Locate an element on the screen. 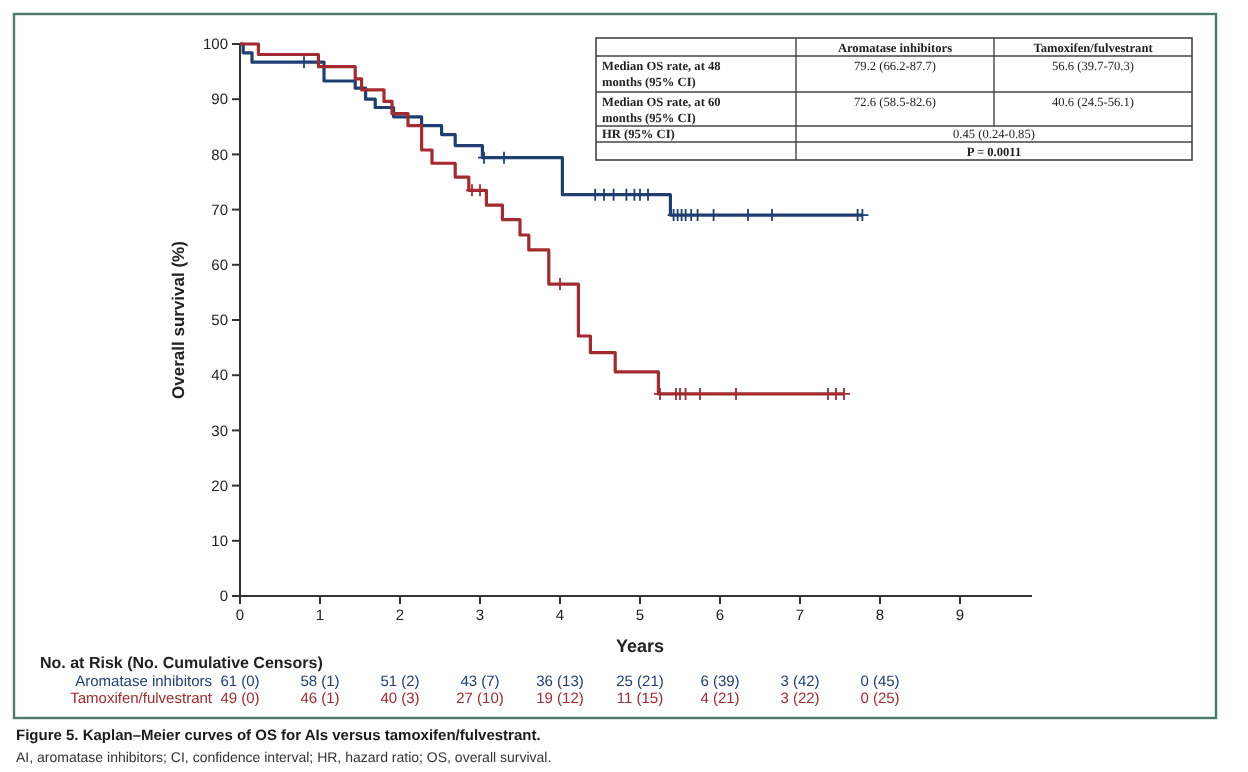 Image resolution: width=1248 pixels, height=772 pixels. text: No. at Risk (No. Cumulative Censors) is located at coordinates (182, 663).